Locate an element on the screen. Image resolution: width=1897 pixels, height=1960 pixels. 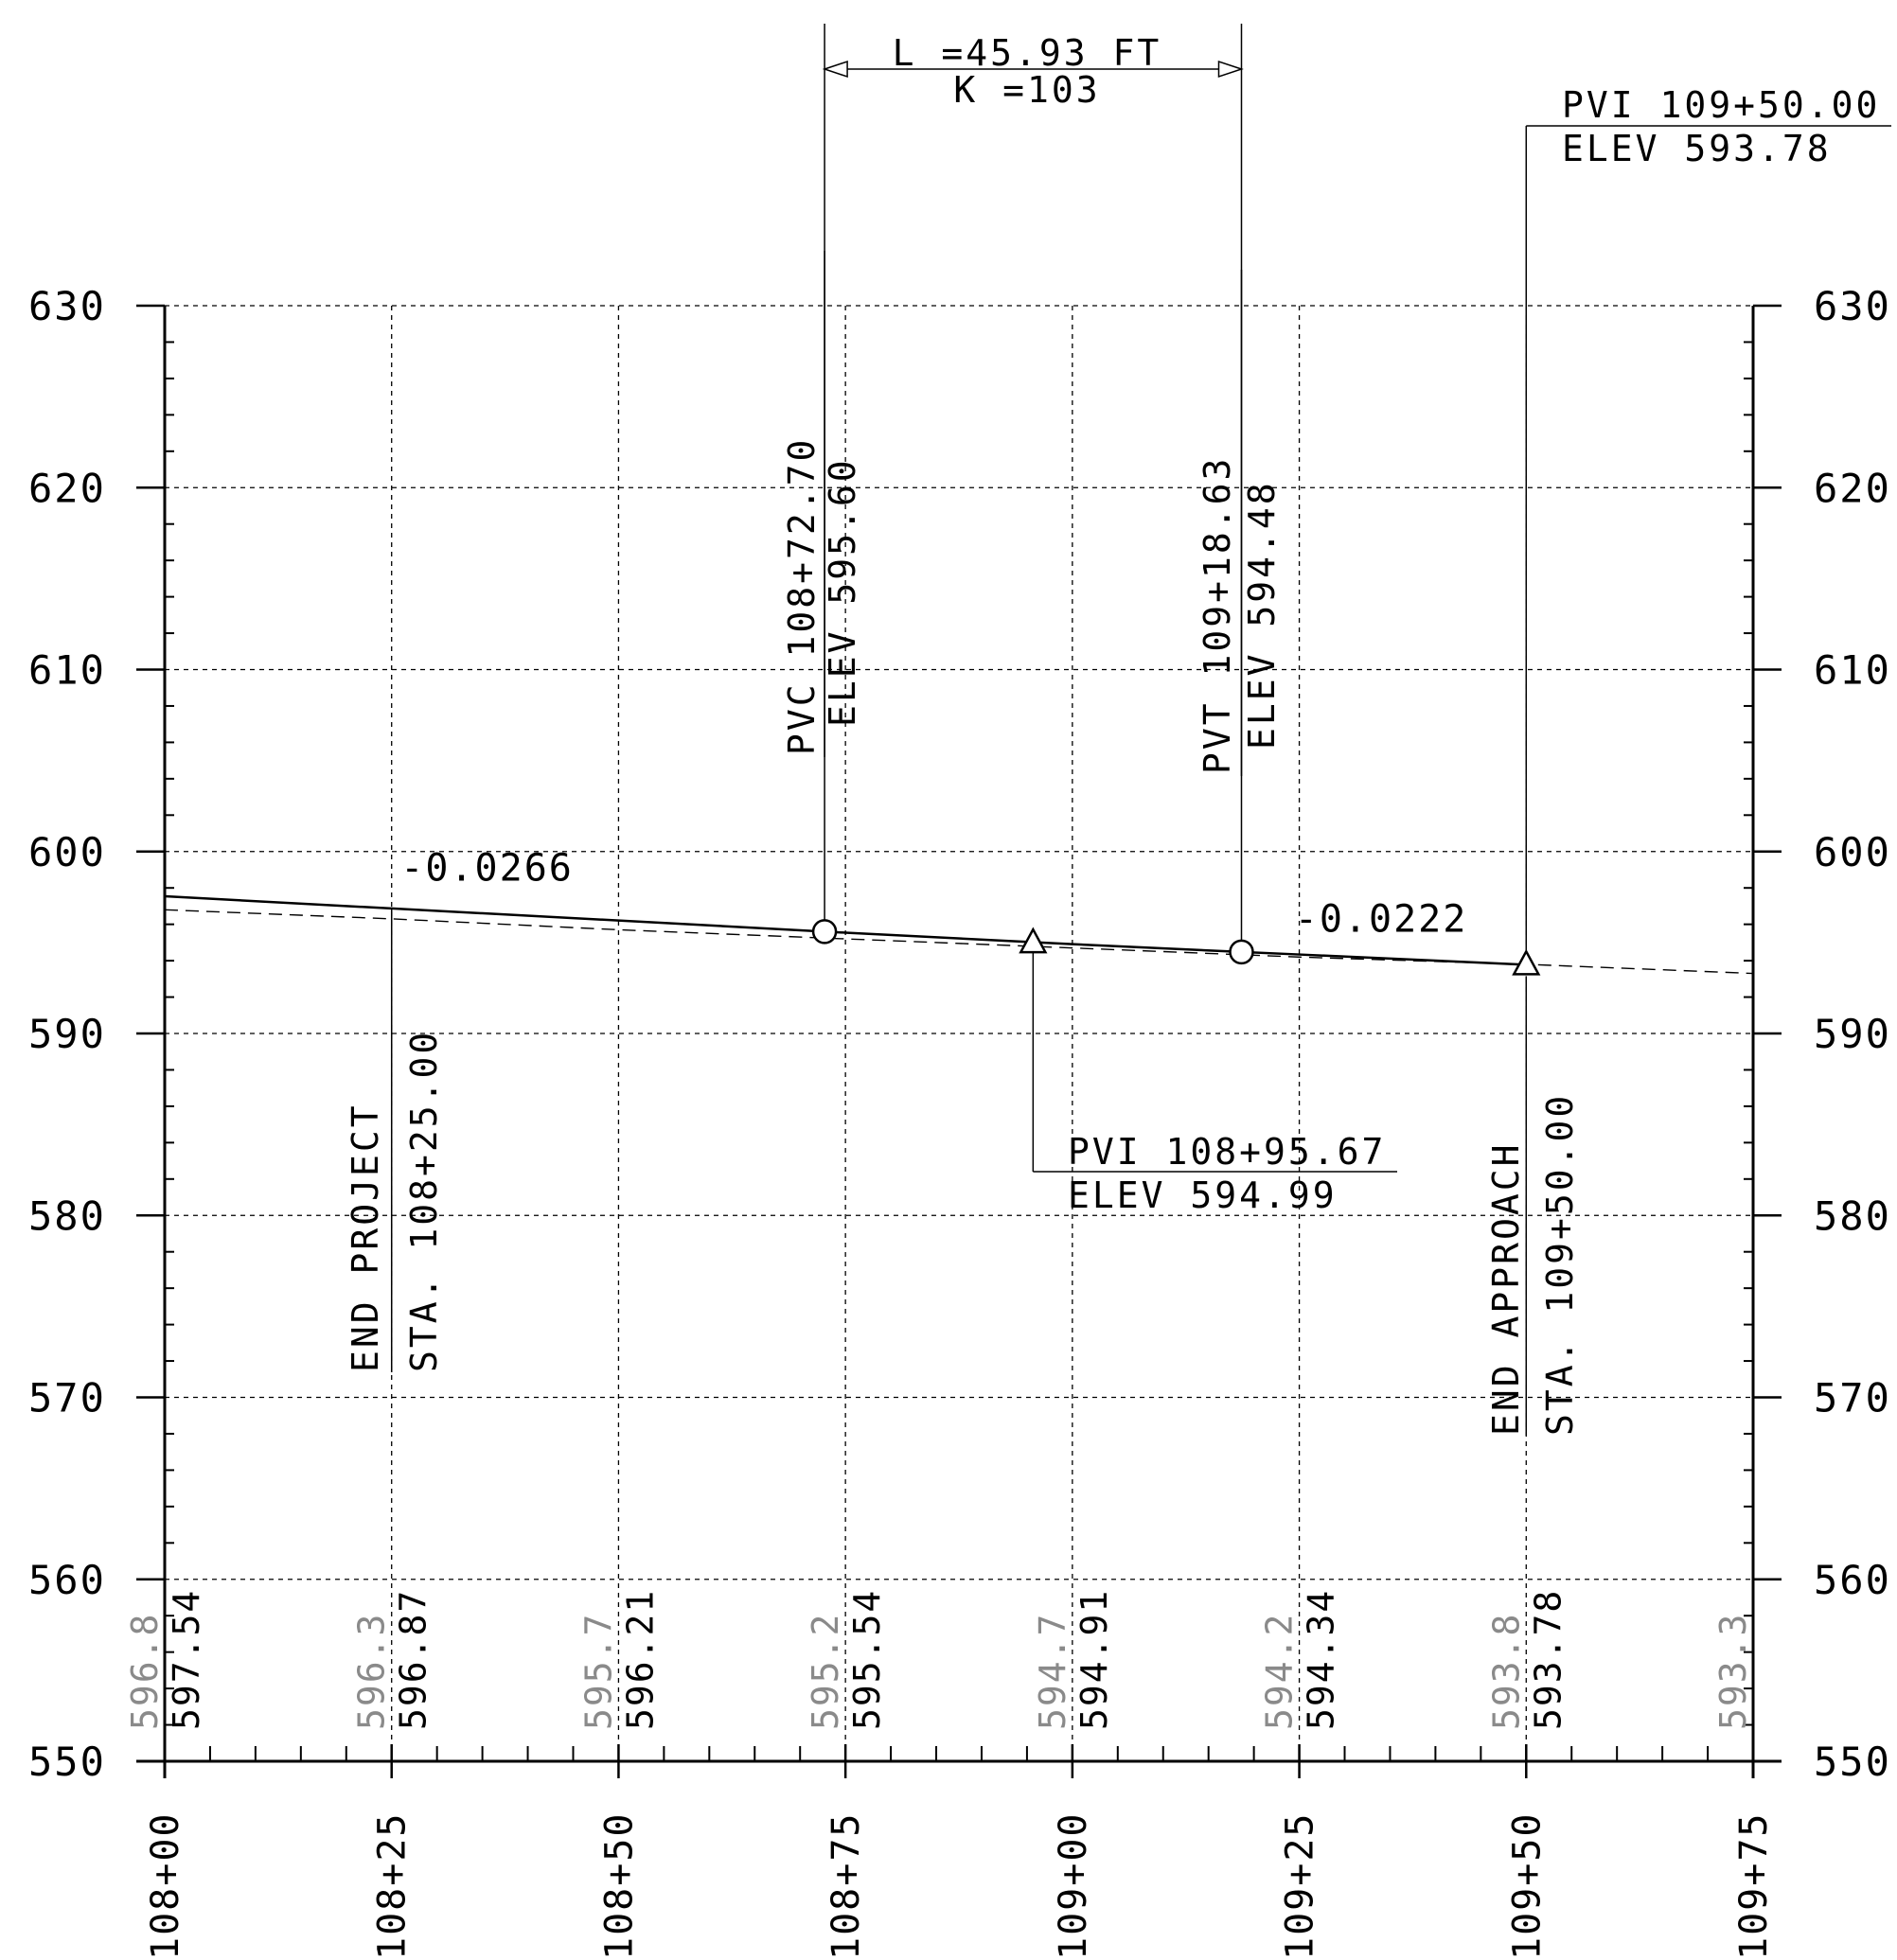
y-tick-label-right: 570 is located at coordinates (1852, 1398).